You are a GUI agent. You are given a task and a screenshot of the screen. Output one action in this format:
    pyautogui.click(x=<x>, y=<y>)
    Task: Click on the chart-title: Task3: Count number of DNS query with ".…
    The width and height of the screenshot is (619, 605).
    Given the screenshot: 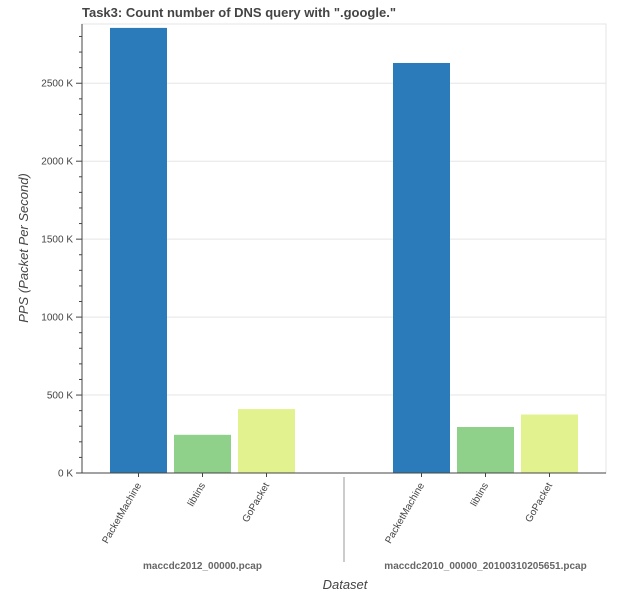 What is the action you would take?
    pyautogui.click(x=239, y=12)
    